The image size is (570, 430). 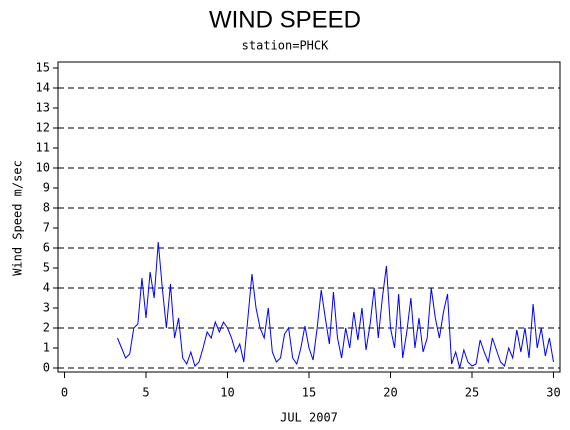 What do you see at coordinates (46, 268) in the screenshot?
I see `y-tick-label: 5` at bounding box center [46, 268].